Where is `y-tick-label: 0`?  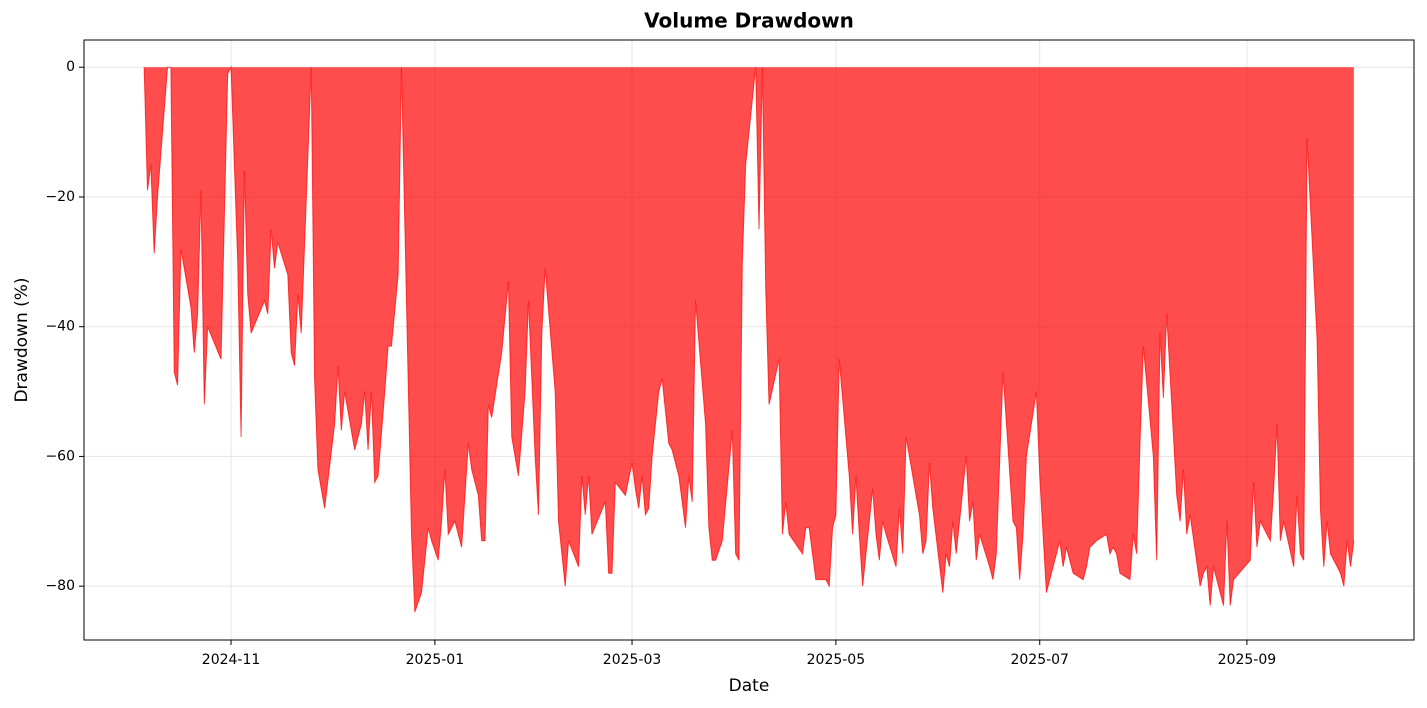
y-tick-label: 0 is located at coordinates (70, 67).